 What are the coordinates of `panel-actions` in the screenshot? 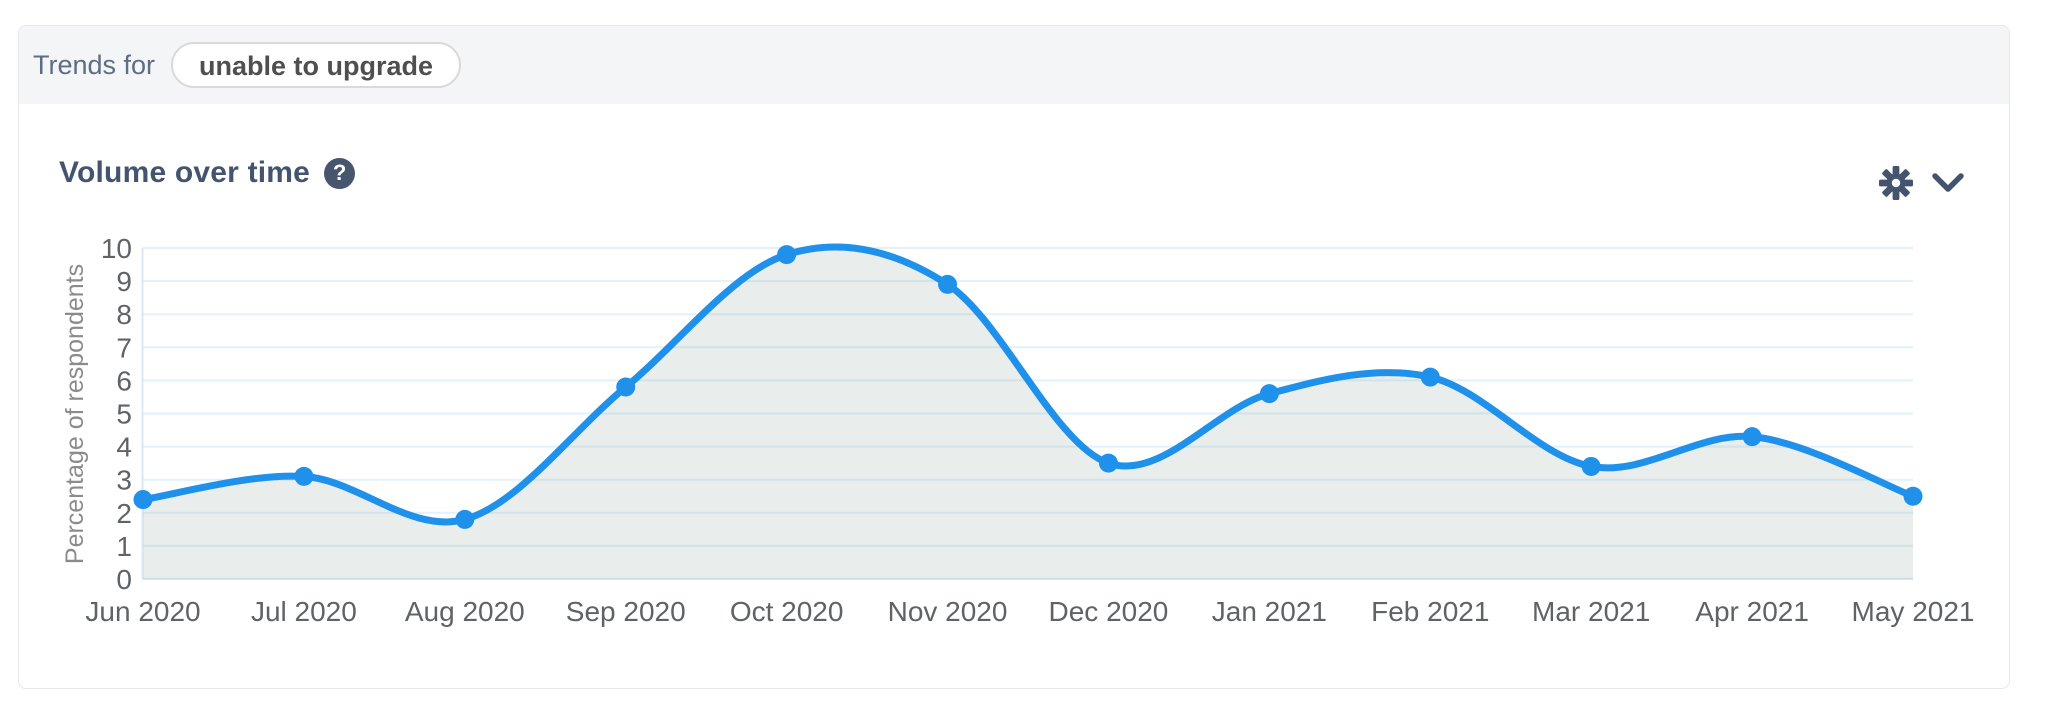 It's located at (1921, 183).